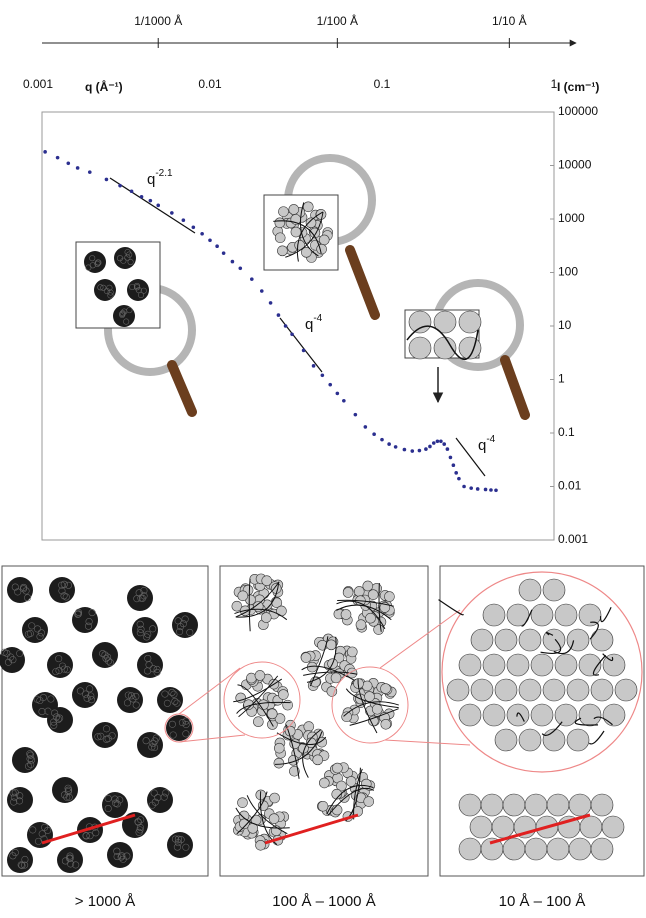 The height and width of the screenshot is (918, 646). I want to click on top-tick-label: 1/100 Å, so click(337, 20).